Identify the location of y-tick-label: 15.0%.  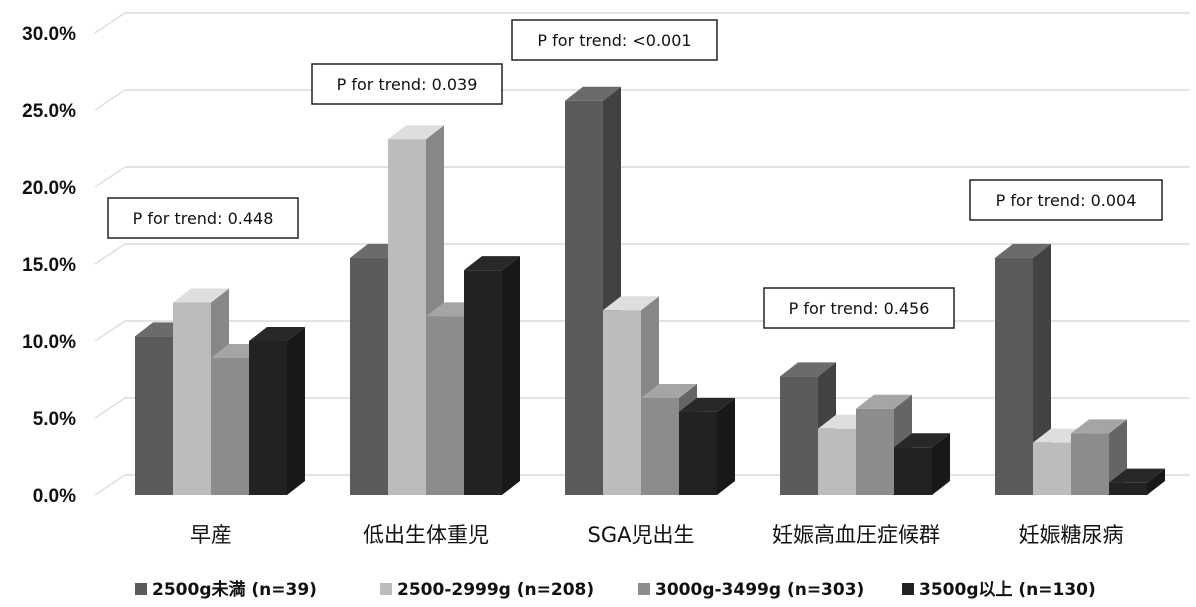
(49, 265).